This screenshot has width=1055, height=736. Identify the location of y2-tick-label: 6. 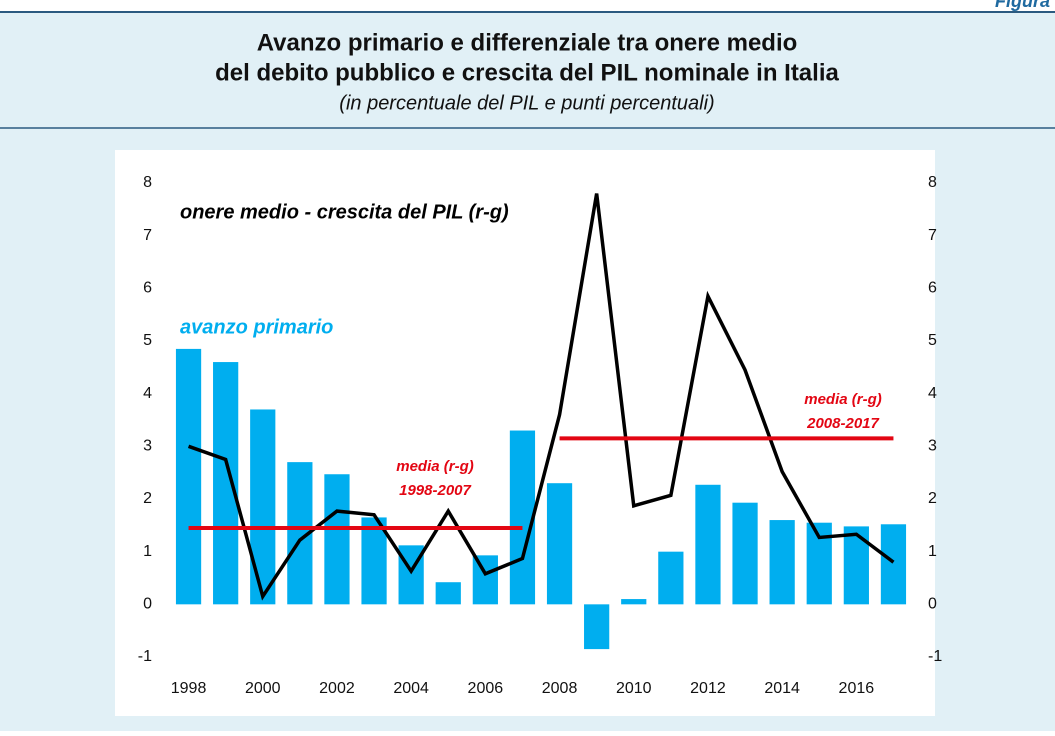
(932, 288).